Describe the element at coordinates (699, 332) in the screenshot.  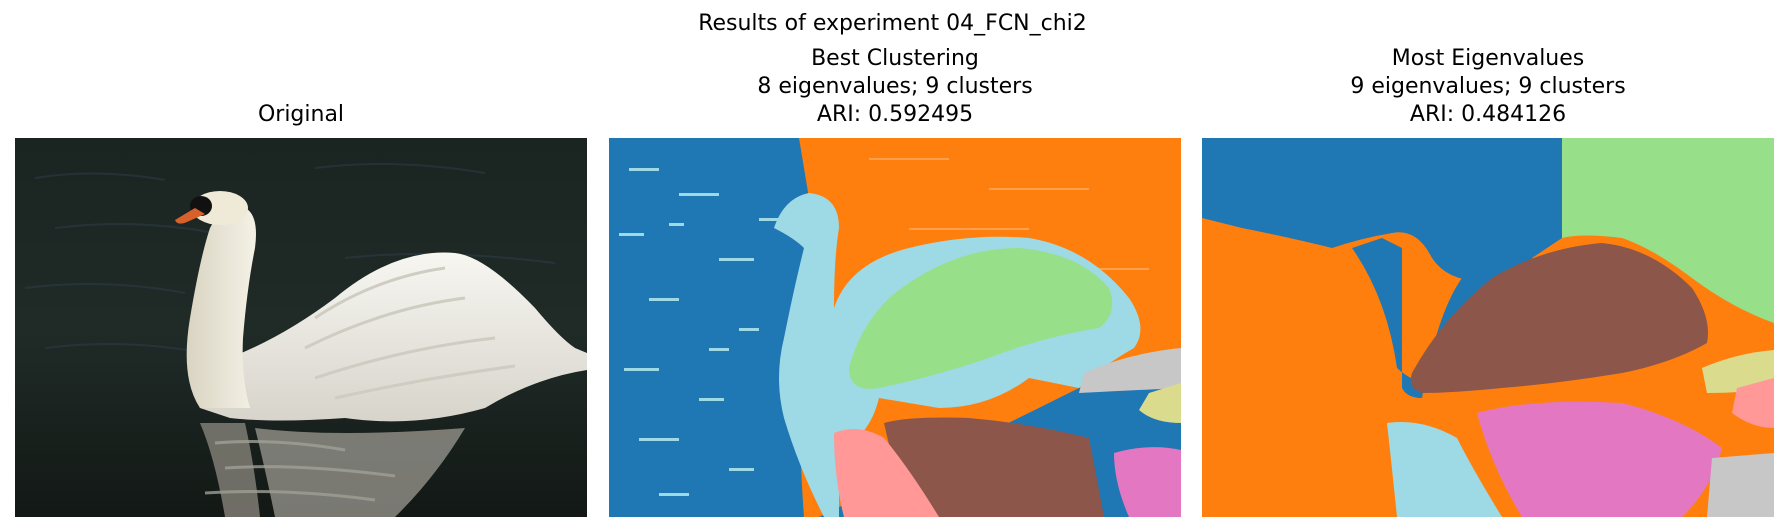
I see `cluster-speckles` at that location.